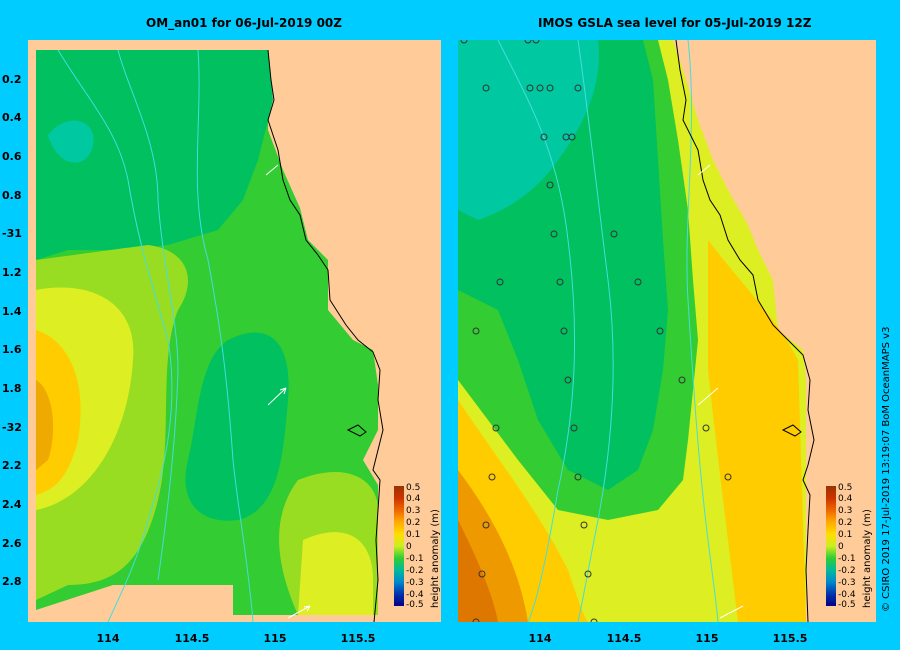 The width and height of the screenshot is (900, 650). What do you see at coordinates (12, 117) in the screenshot?
I see `y-tick-label: 0.4` at bounding box center [12, 117].